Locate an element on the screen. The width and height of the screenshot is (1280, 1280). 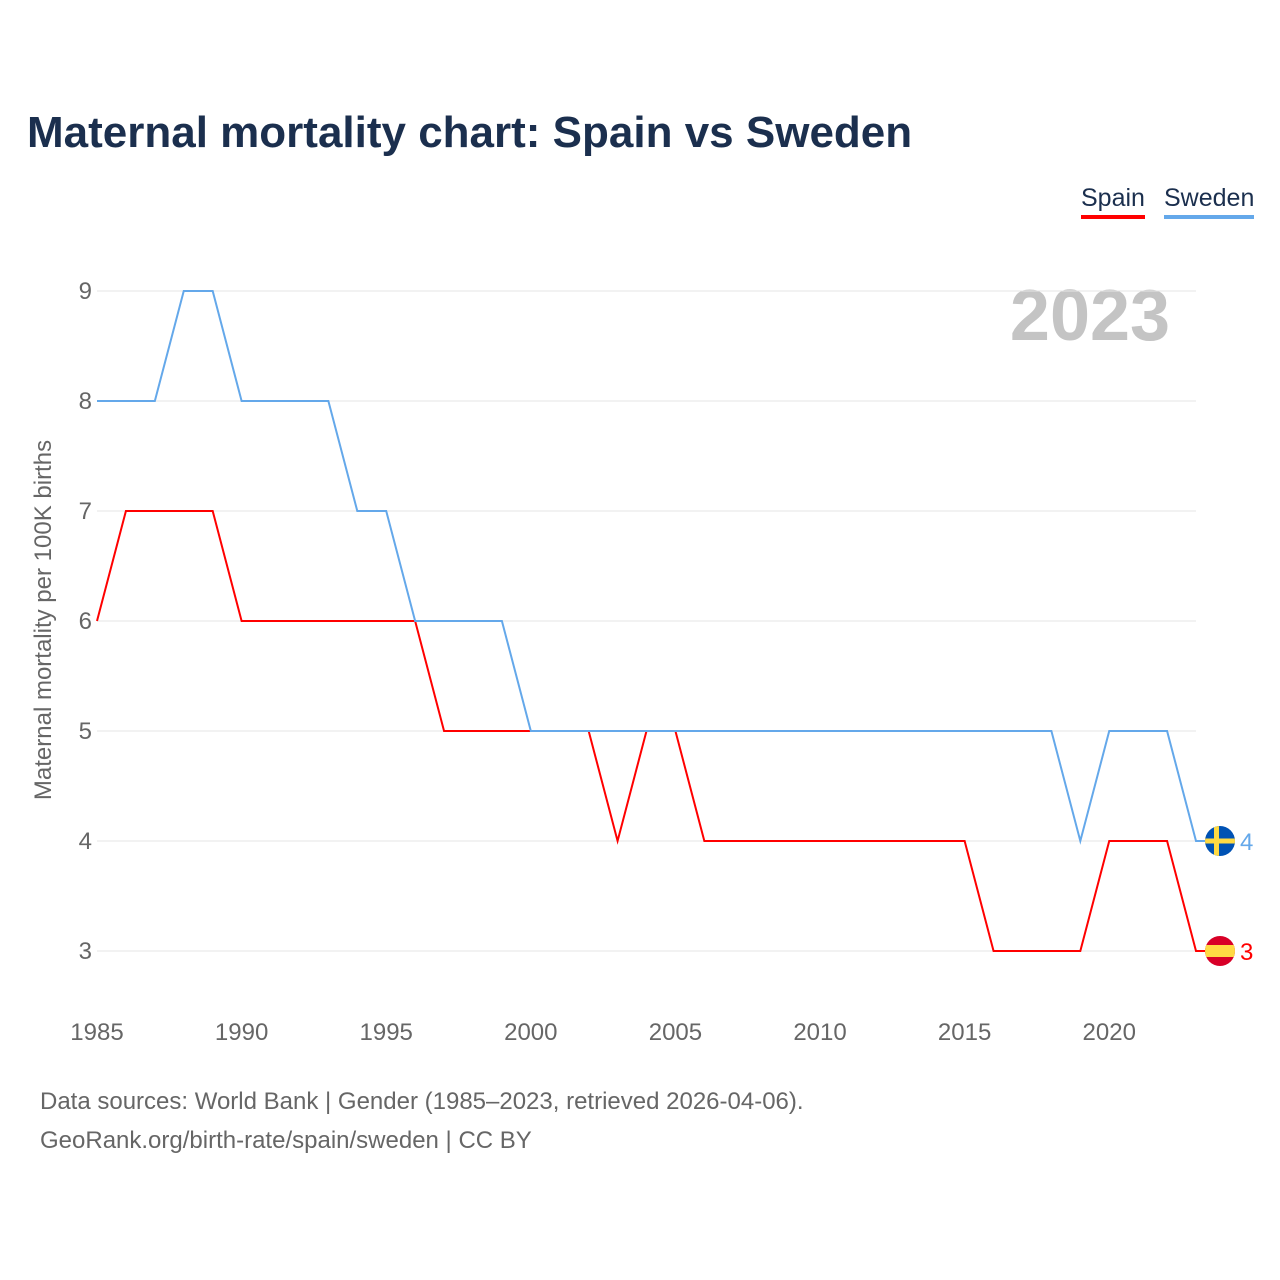
x-tick-label: 1985 is located at coordinates (96, 1032).